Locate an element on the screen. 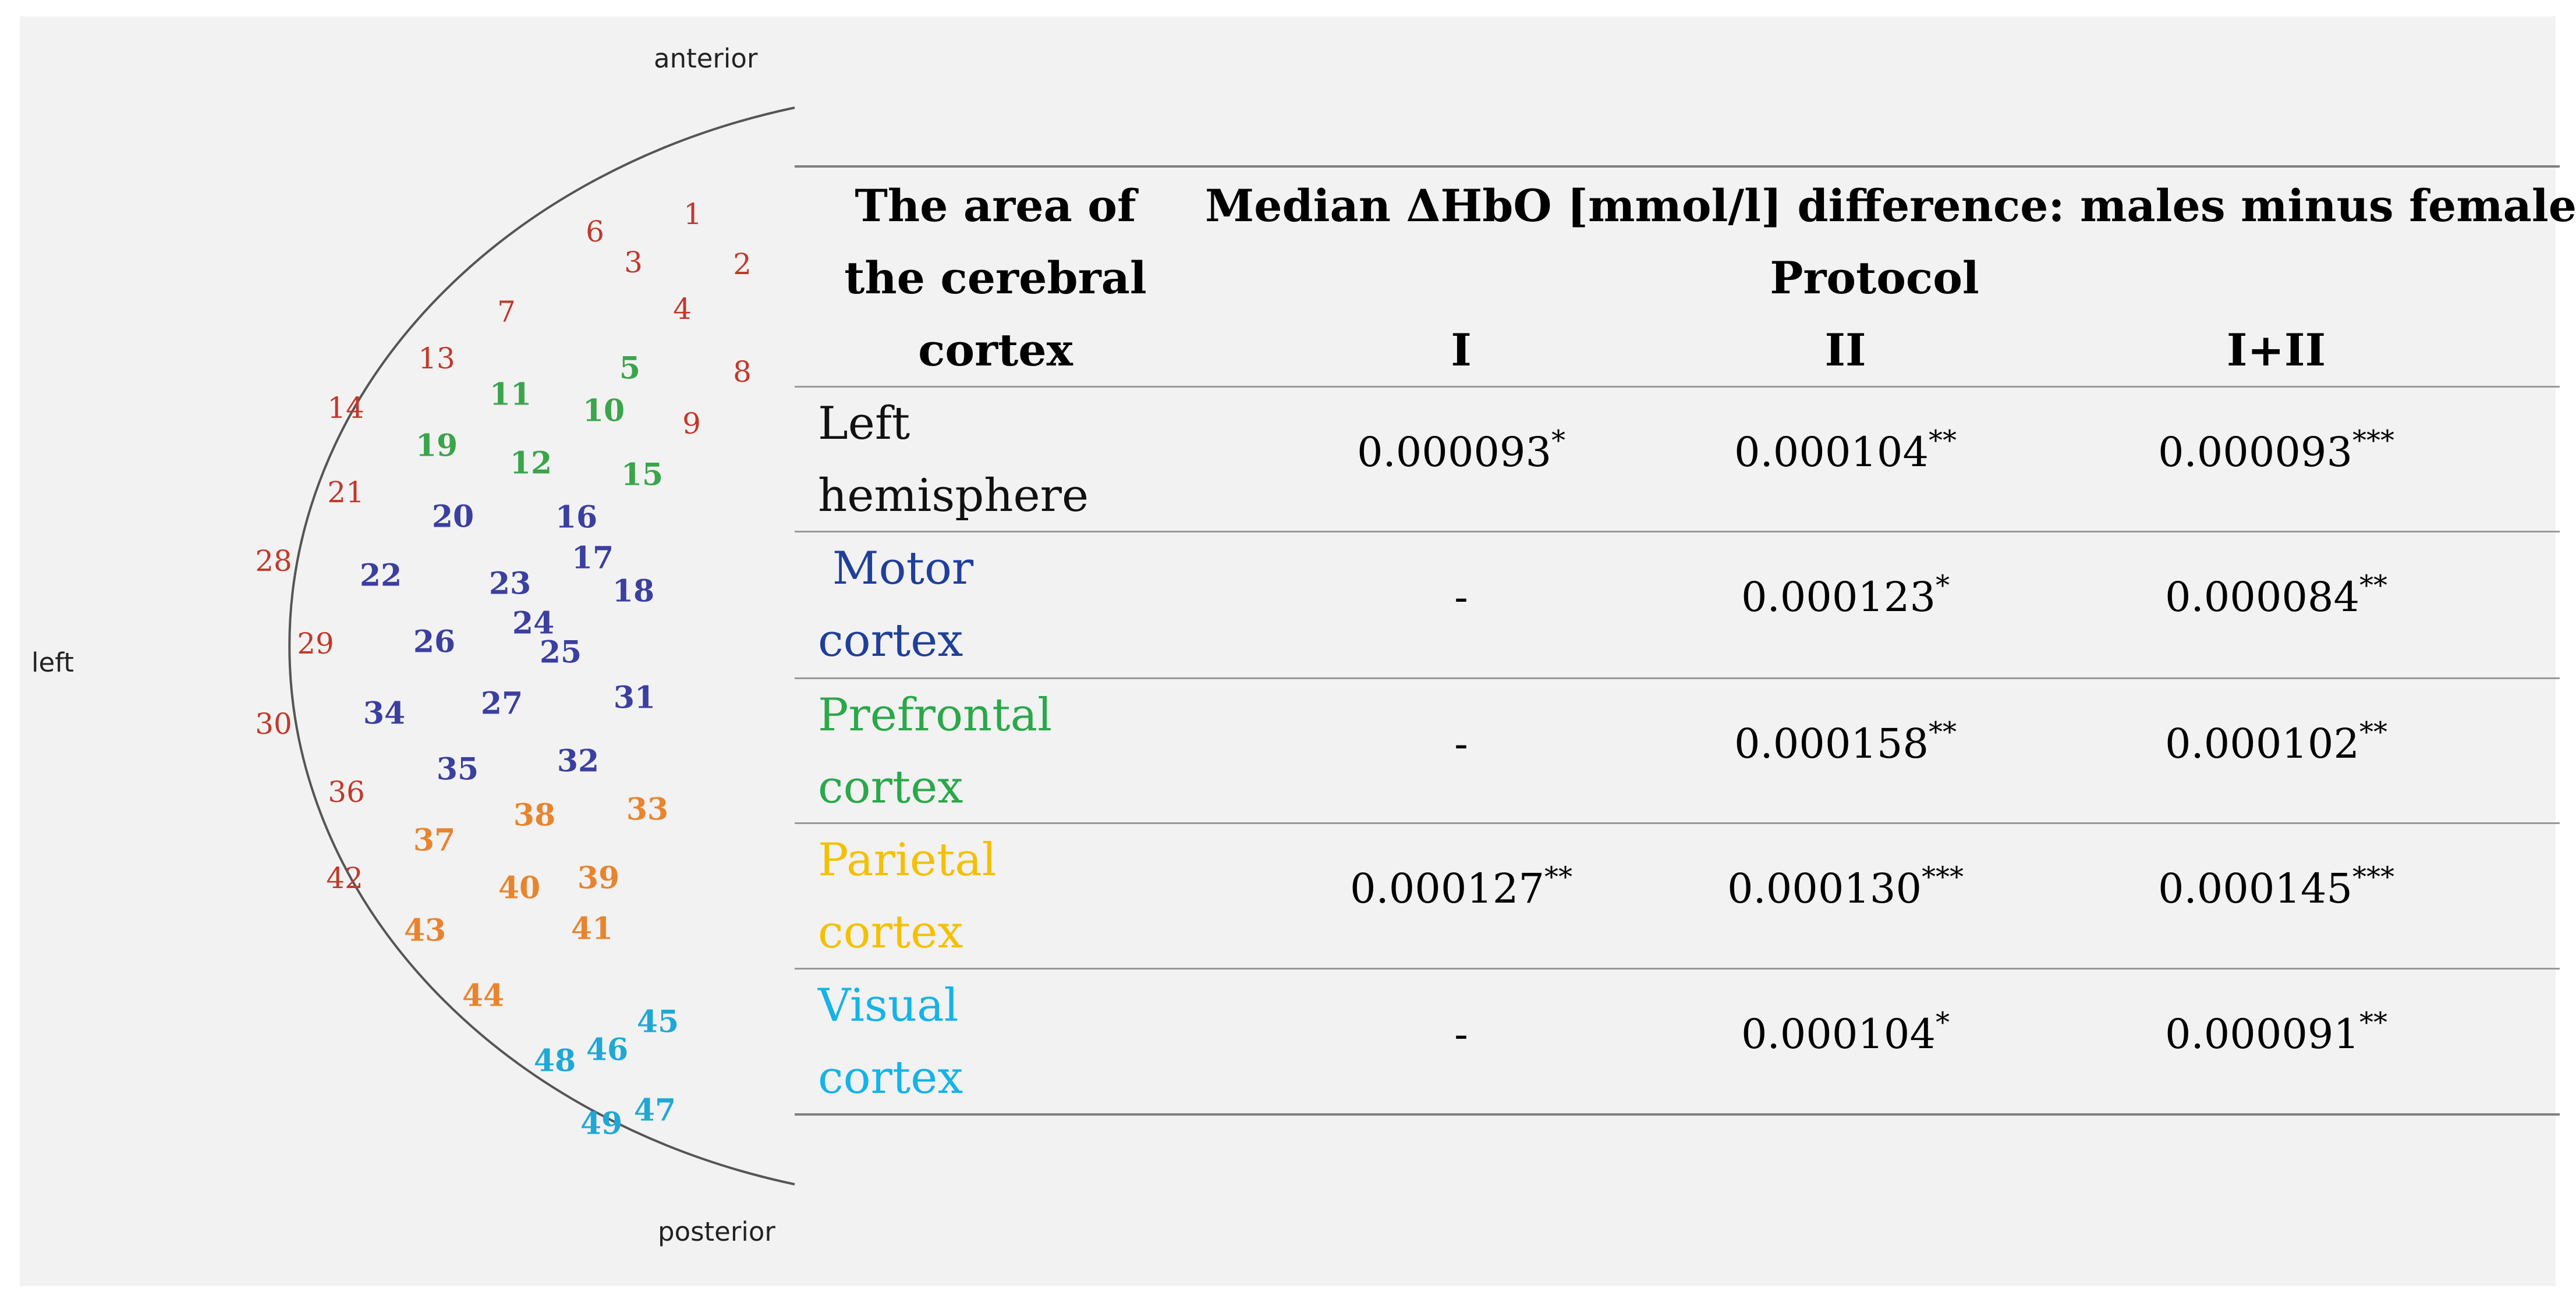  channel-25: 25 is located at coordinates (561, 652).